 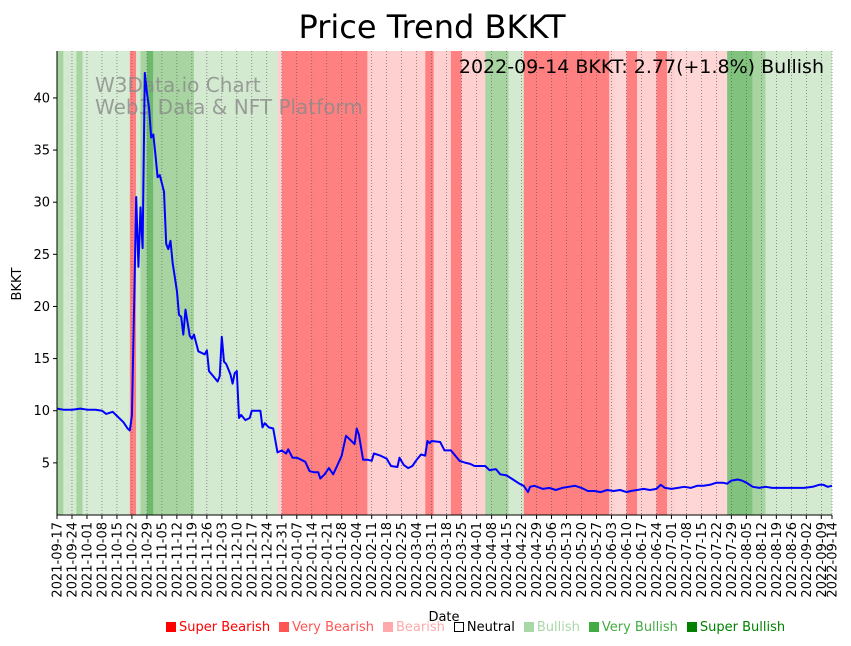 I want to click on y-tick-label: 5, so click(x=46, y=463).